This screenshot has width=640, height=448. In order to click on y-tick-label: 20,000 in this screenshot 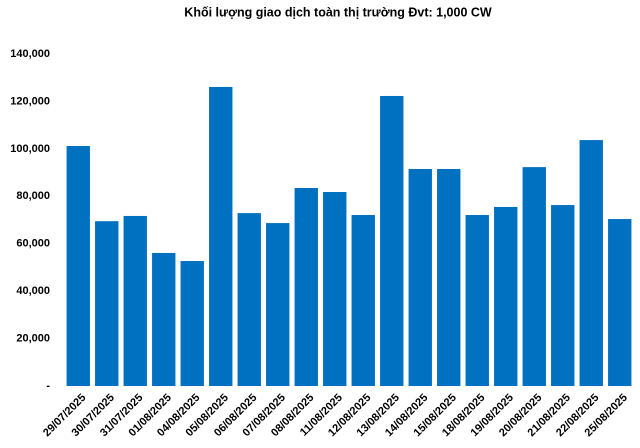, I will do `click(33, 338)`.